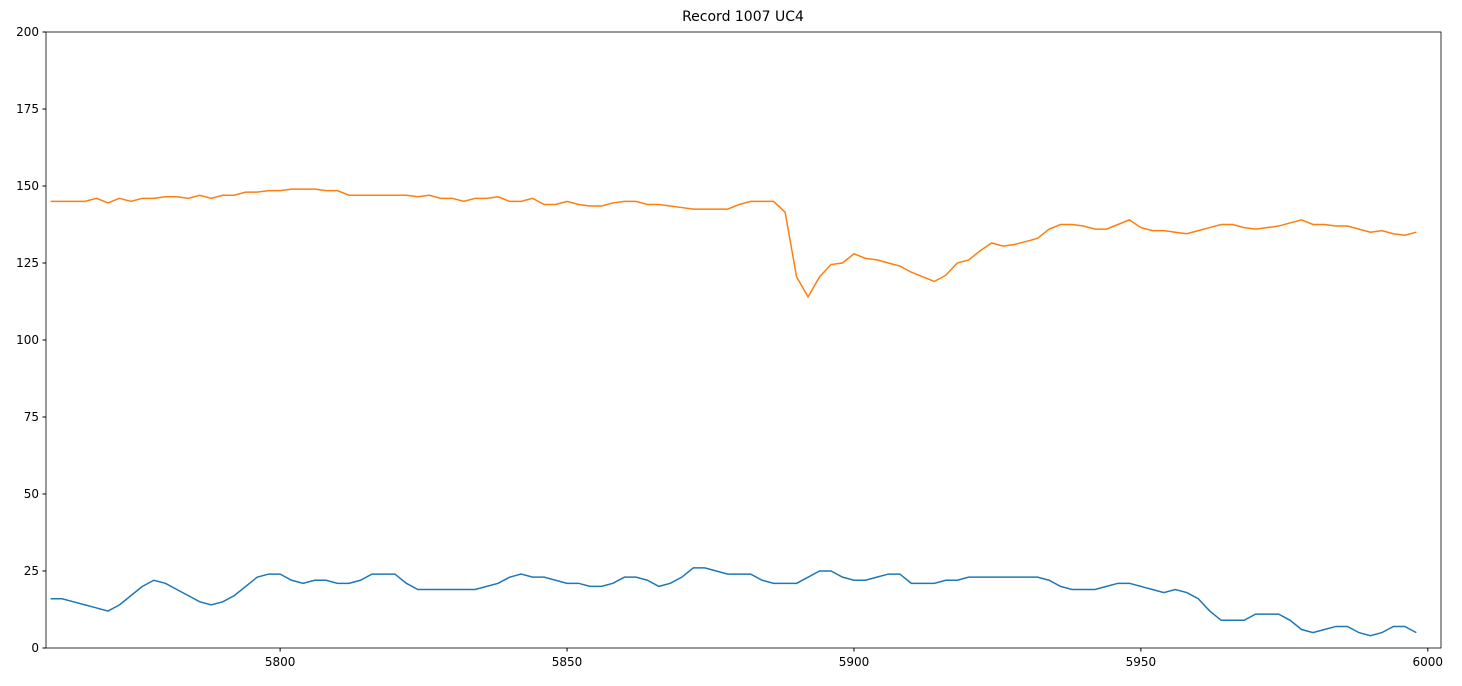 This screenshot has width=1462, height=686. What do you see at coordinates (31, 417) in the screenshot?
I see `y-tick-label: 75` at bounding box center [31, 417].